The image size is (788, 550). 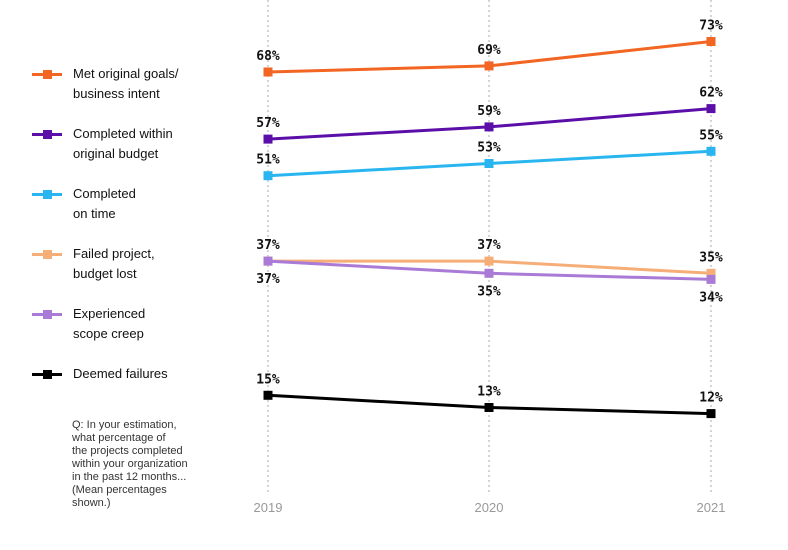 What do you see at coordinates (47, 314) in the screenshot?
I see `legend-swatch-scope-creep` at bounding box center [47, 314].